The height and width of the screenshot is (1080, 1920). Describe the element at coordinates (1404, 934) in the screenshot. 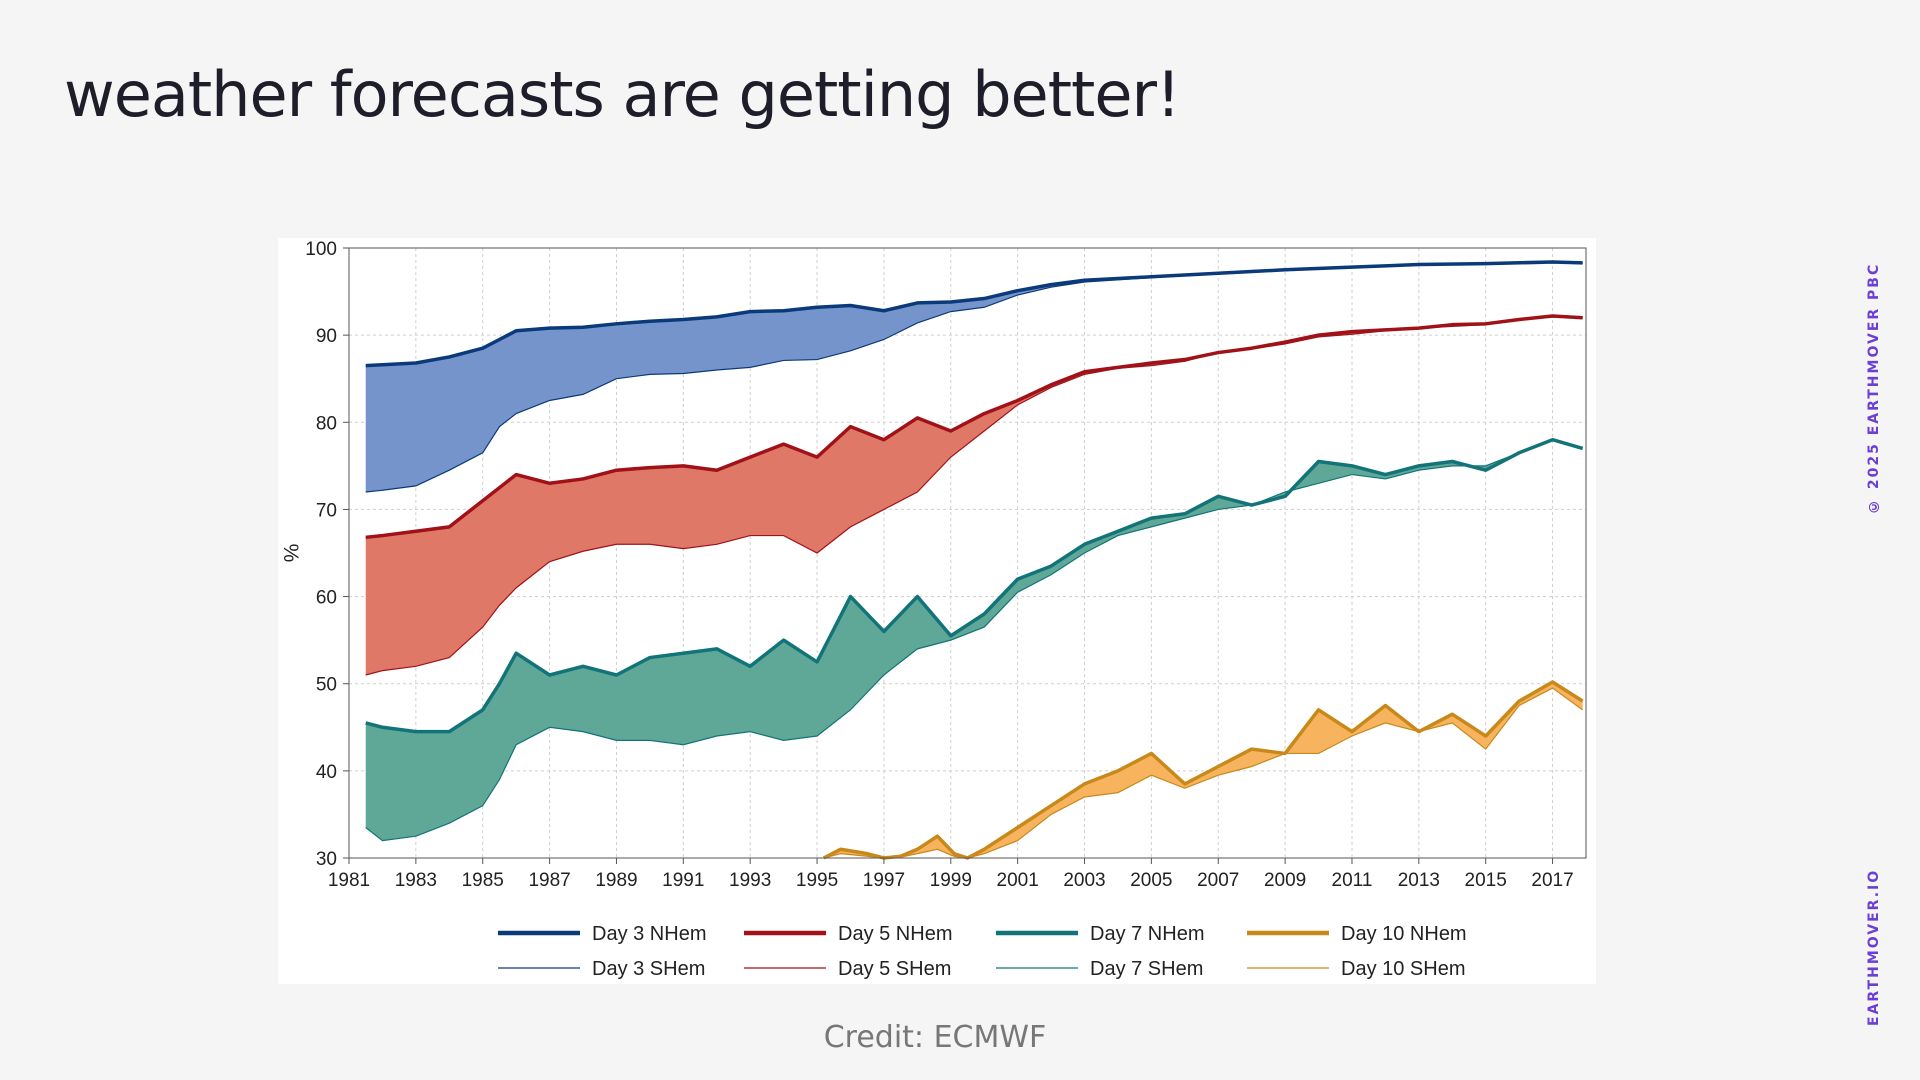

I see `legend-label-nhem-4: Day 10 NHem` at that location.